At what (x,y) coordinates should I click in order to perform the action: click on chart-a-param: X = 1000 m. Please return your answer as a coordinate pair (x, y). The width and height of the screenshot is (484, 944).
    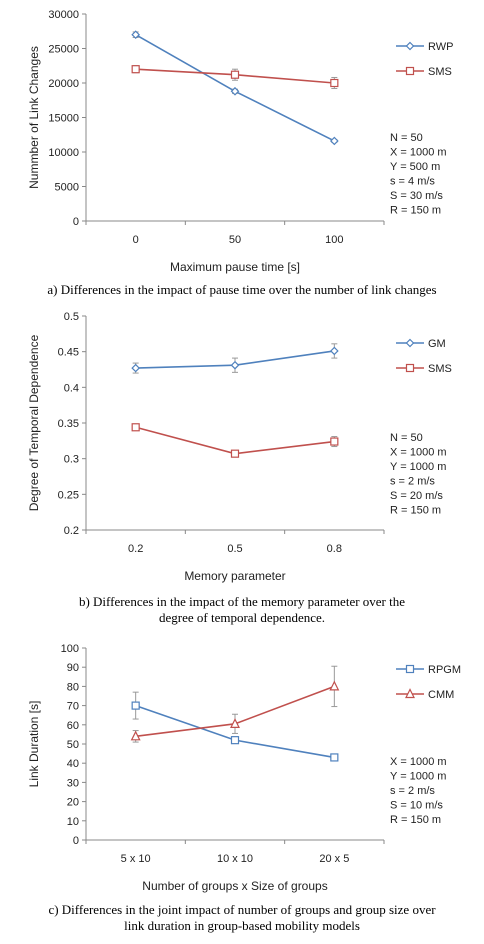
    Looking at the image, I should click on (418, 153).